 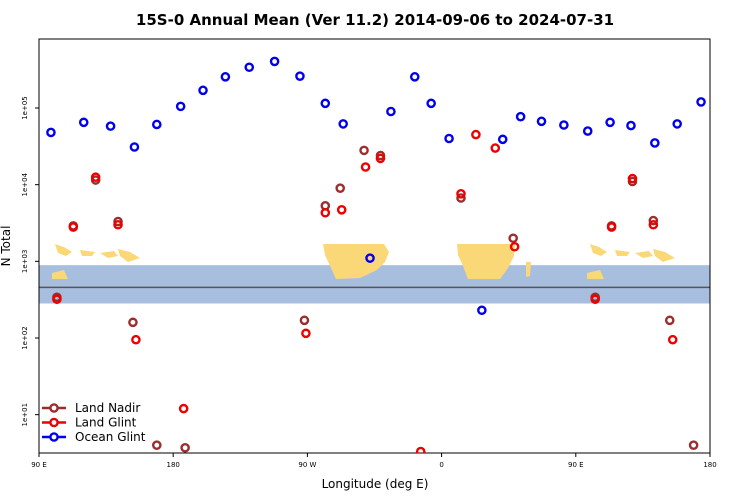 What do you see at coordinates (356, 261) in the screenshot?
I see `map-land-south-america` at bounding box center [356, 261].